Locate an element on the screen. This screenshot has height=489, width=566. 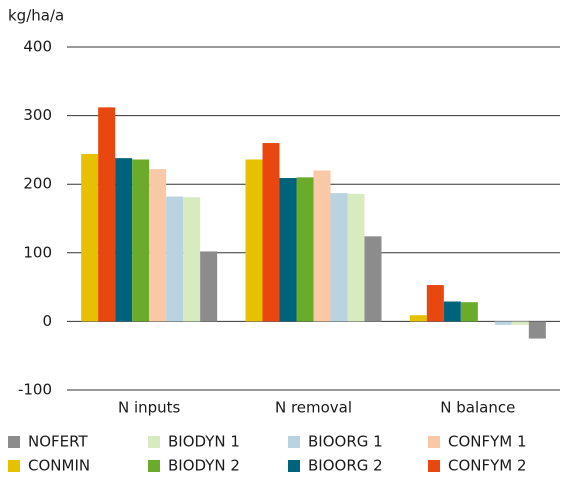
x-tick-label: N balance is located at coordinates (477, 408).